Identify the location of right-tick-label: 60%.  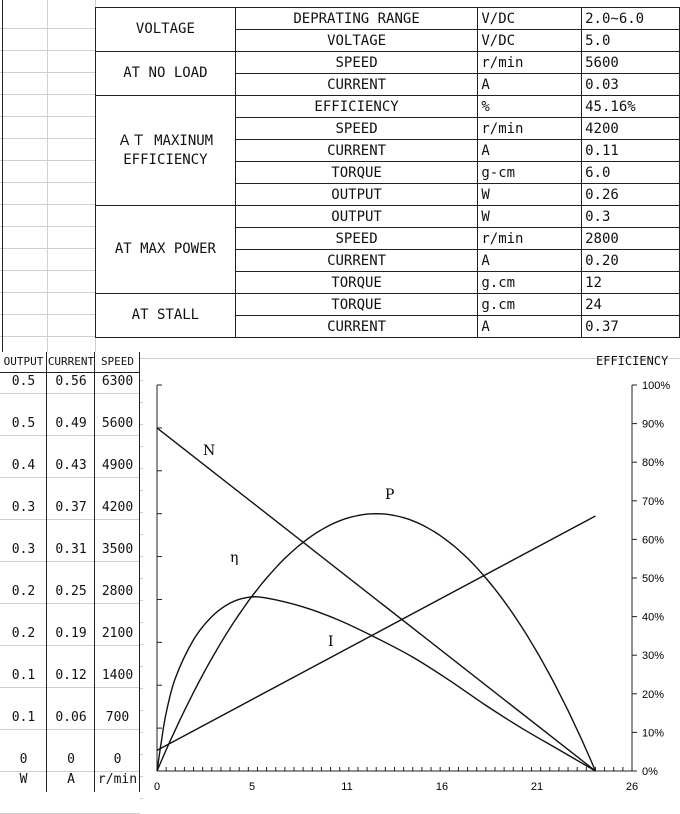
(653, 540).